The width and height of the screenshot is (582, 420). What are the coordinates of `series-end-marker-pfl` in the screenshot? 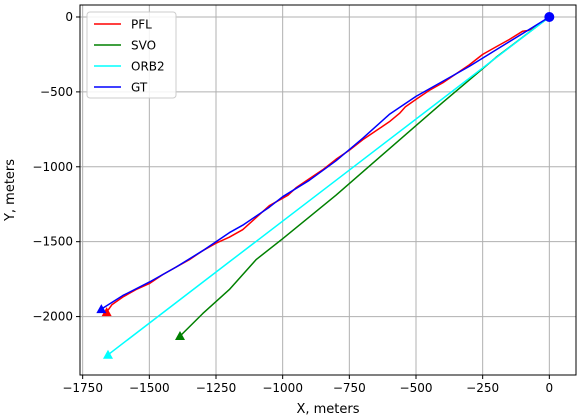 It's located at (106, 312).